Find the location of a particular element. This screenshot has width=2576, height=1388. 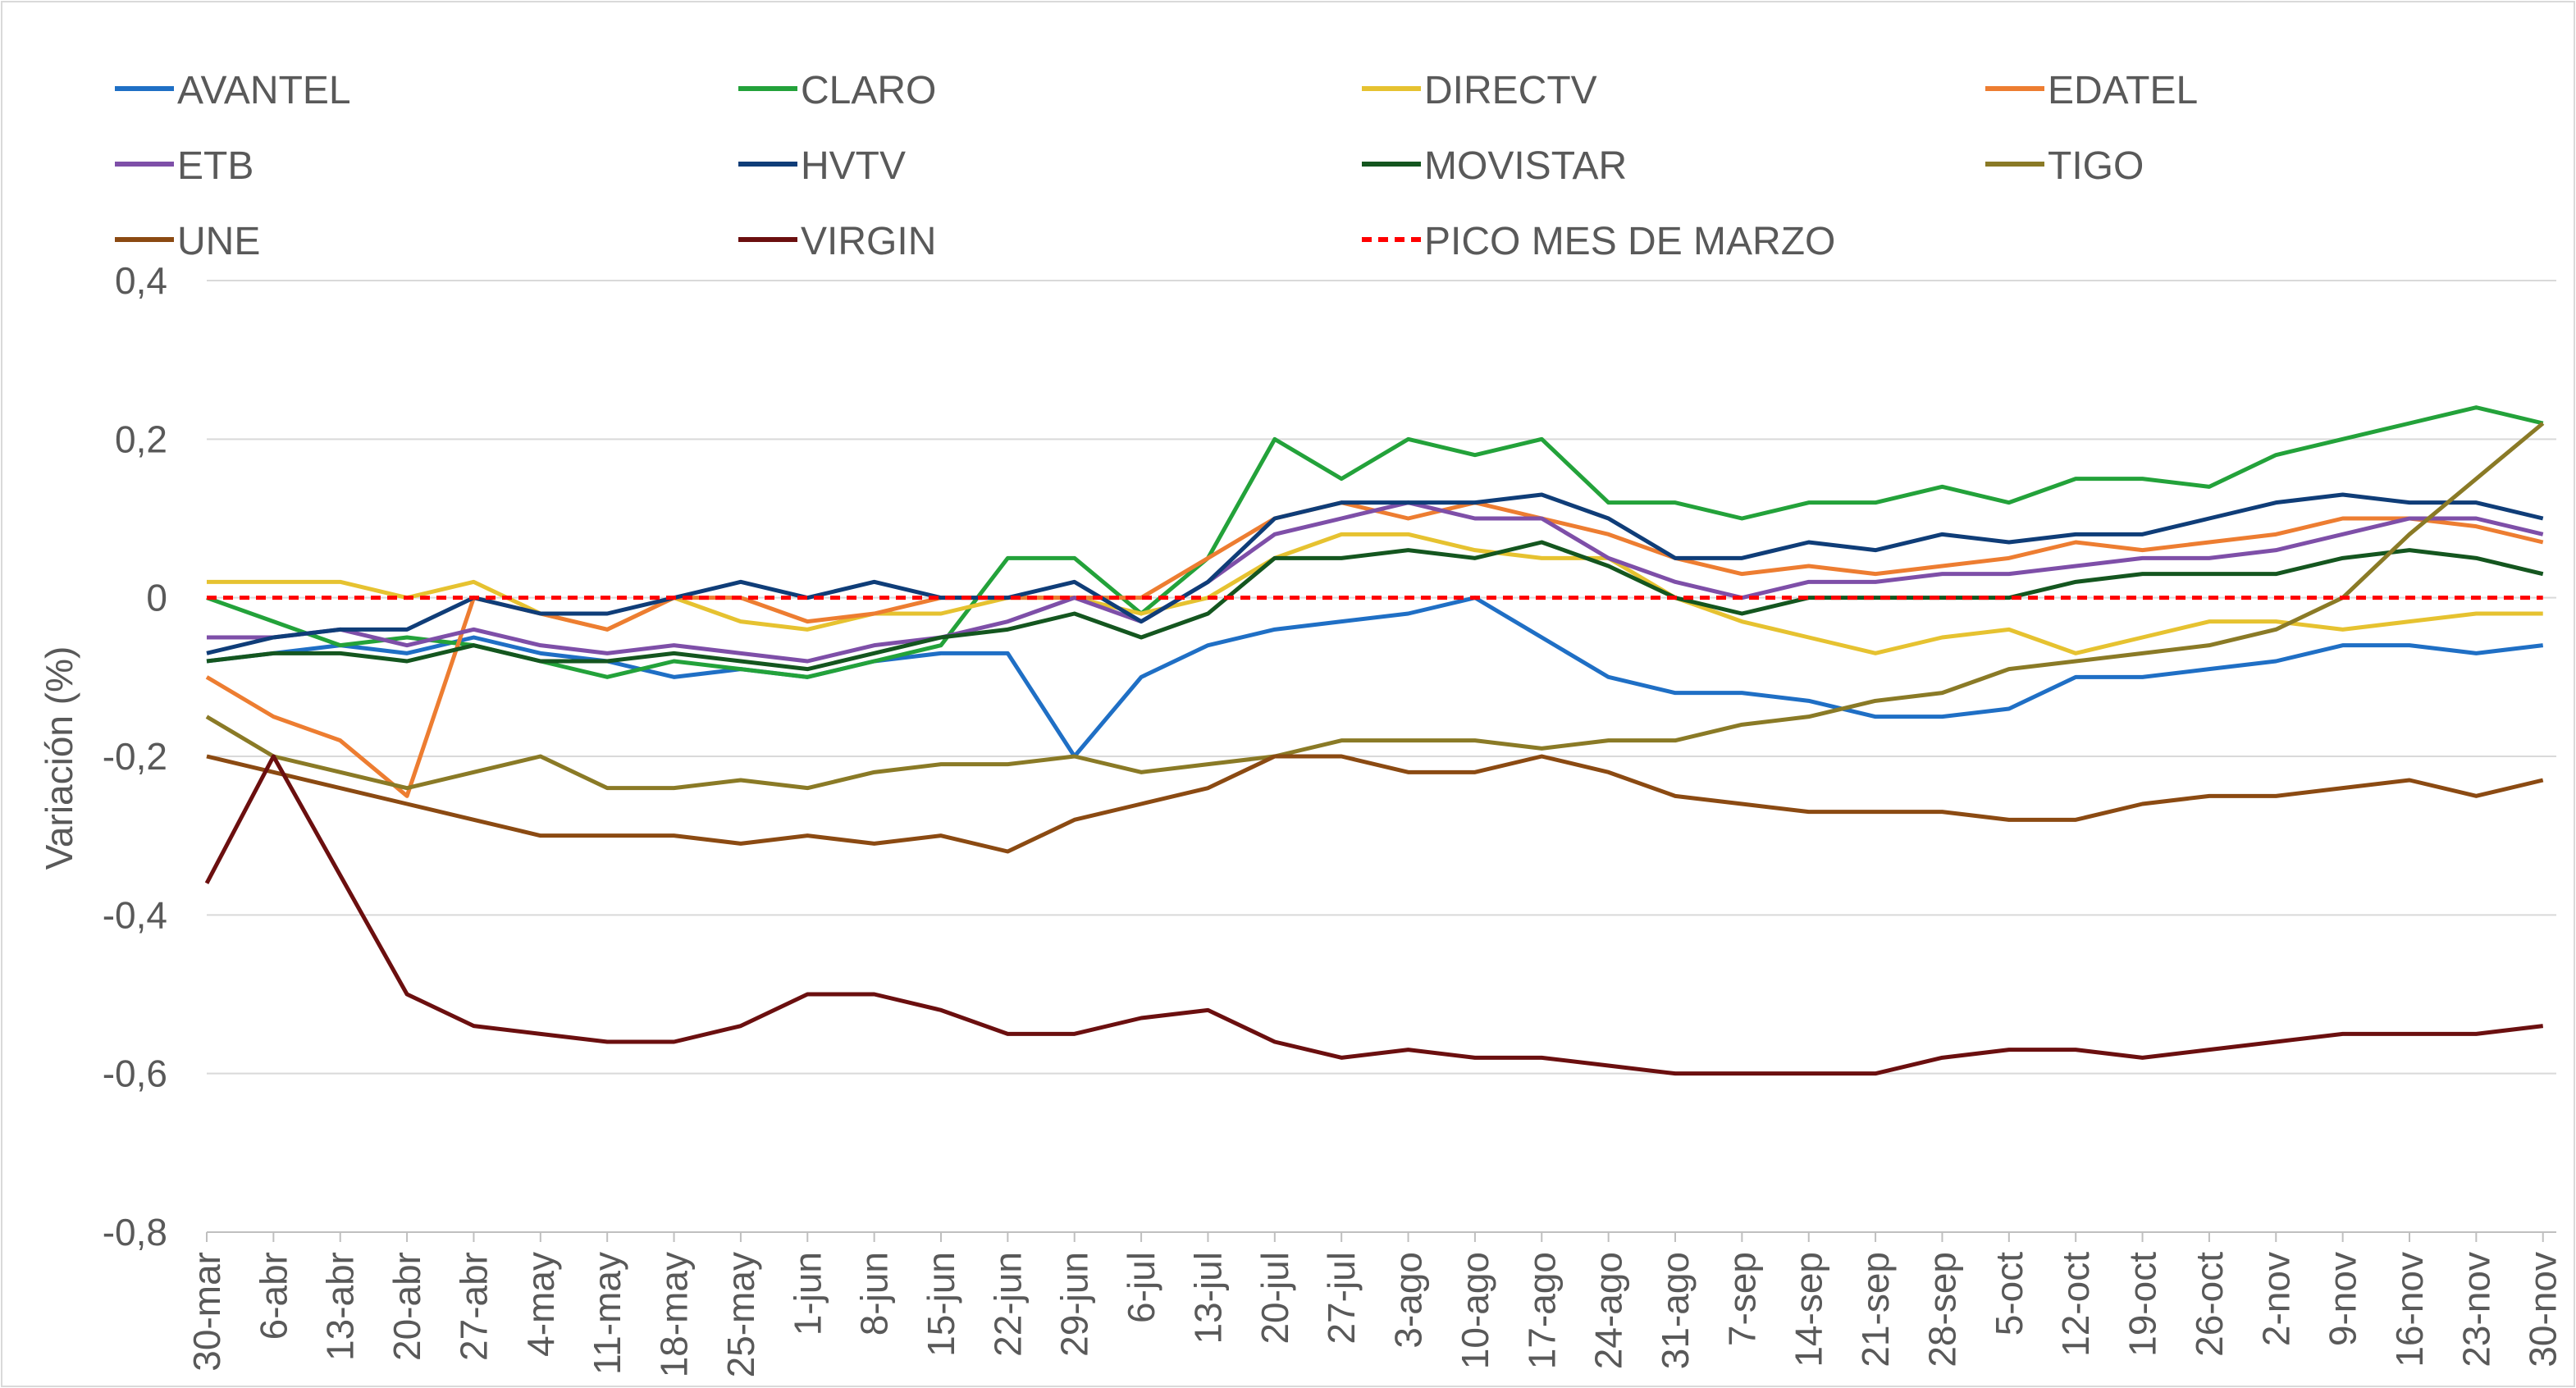

x-tick-label: 3-ago is located at coordinates (1408, 1300).